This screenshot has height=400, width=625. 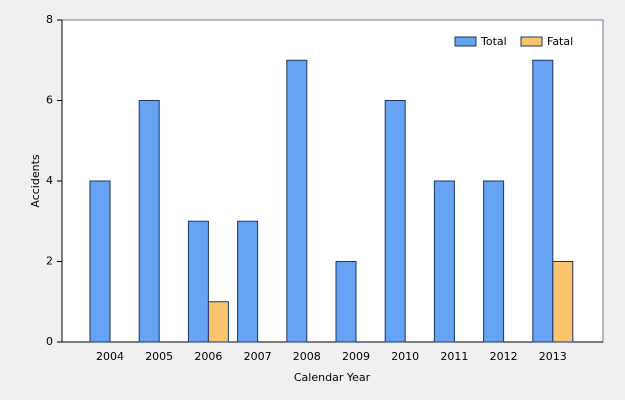 What do you see at coordinates (332, 377) in the screenshot?
I see `x-axis-label: Calendar Year` at bounding box center [332, 377].